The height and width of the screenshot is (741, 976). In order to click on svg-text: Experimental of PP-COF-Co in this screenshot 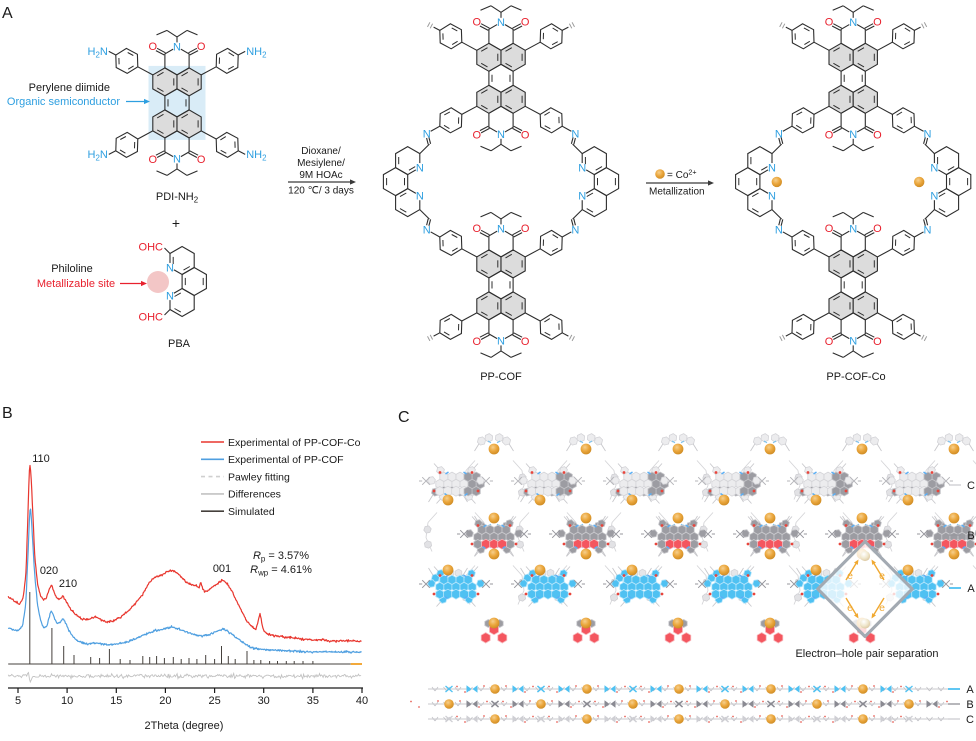, I will do `click(294, 443)`.